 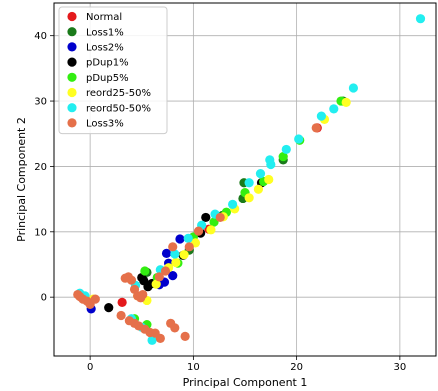 I want to click on legend-label: pDup5%, so click(x=107, y=78).